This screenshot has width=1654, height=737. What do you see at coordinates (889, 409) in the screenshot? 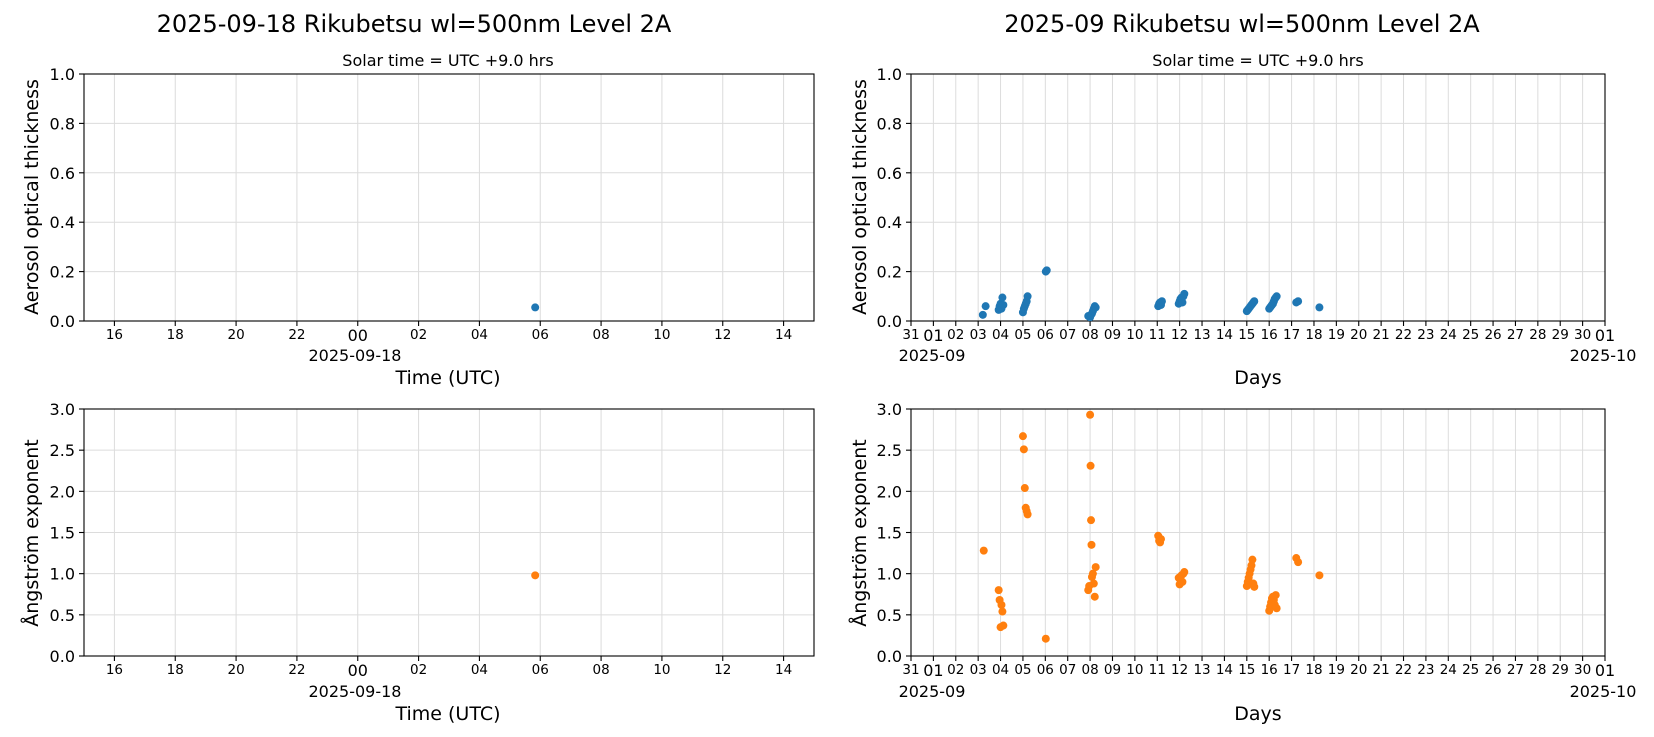
I see `y-tick-label: 3.0` at bounding box center [889, 409].